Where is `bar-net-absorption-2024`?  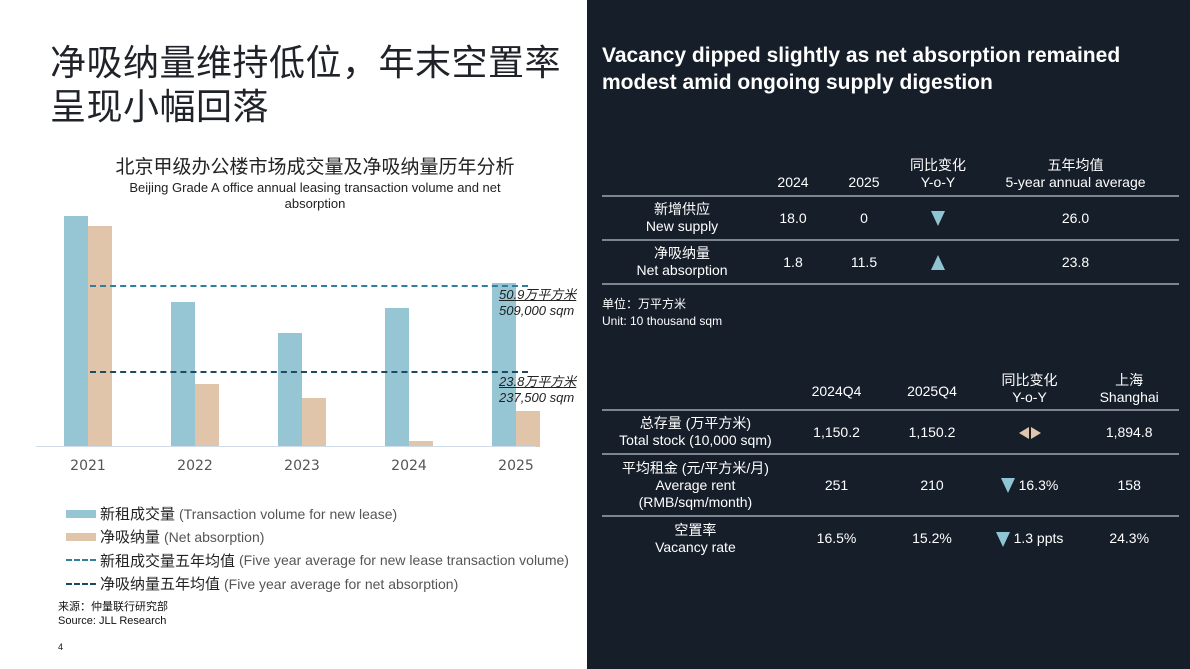 bar-net-absorption-2024 is located at coordinates (421, 444).